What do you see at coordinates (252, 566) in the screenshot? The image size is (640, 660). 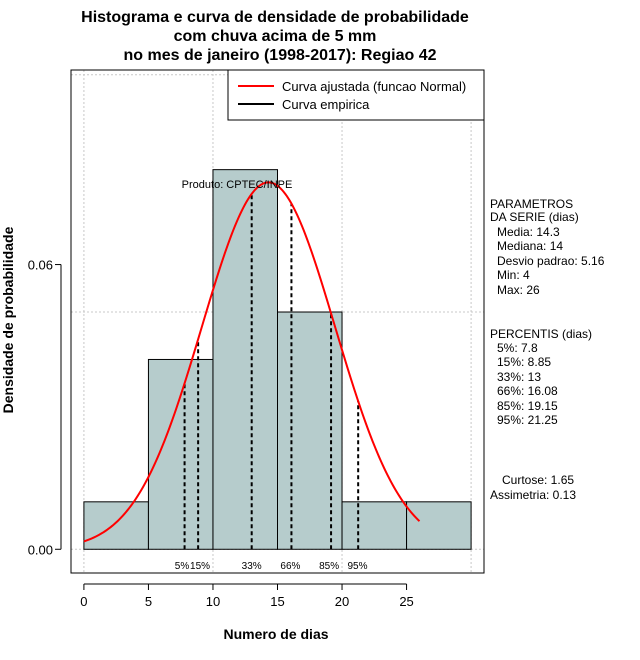 I see `percentile-label-2: 33%` at bounding box center [252, 566].